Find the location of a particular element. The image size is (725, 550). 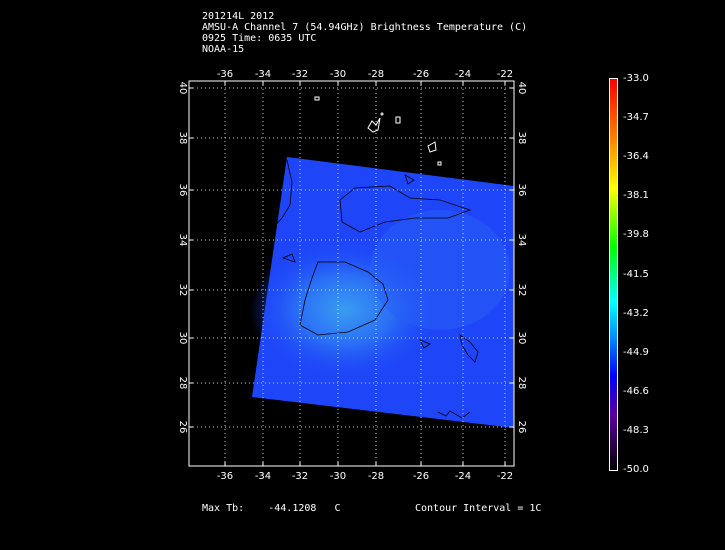

colorbar-label: -44.9 is located at coordinates (636, 352).